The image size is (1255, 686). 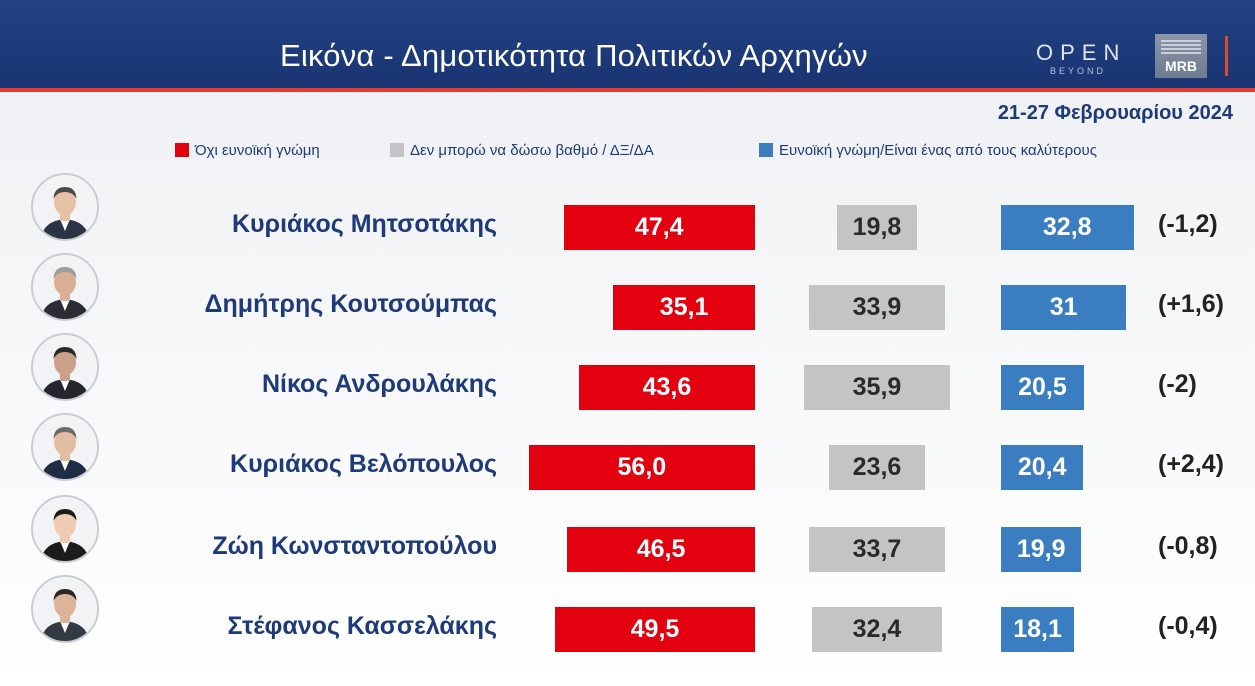 I want to click on bar-value-label: 31, so click(x=1063, y=307).